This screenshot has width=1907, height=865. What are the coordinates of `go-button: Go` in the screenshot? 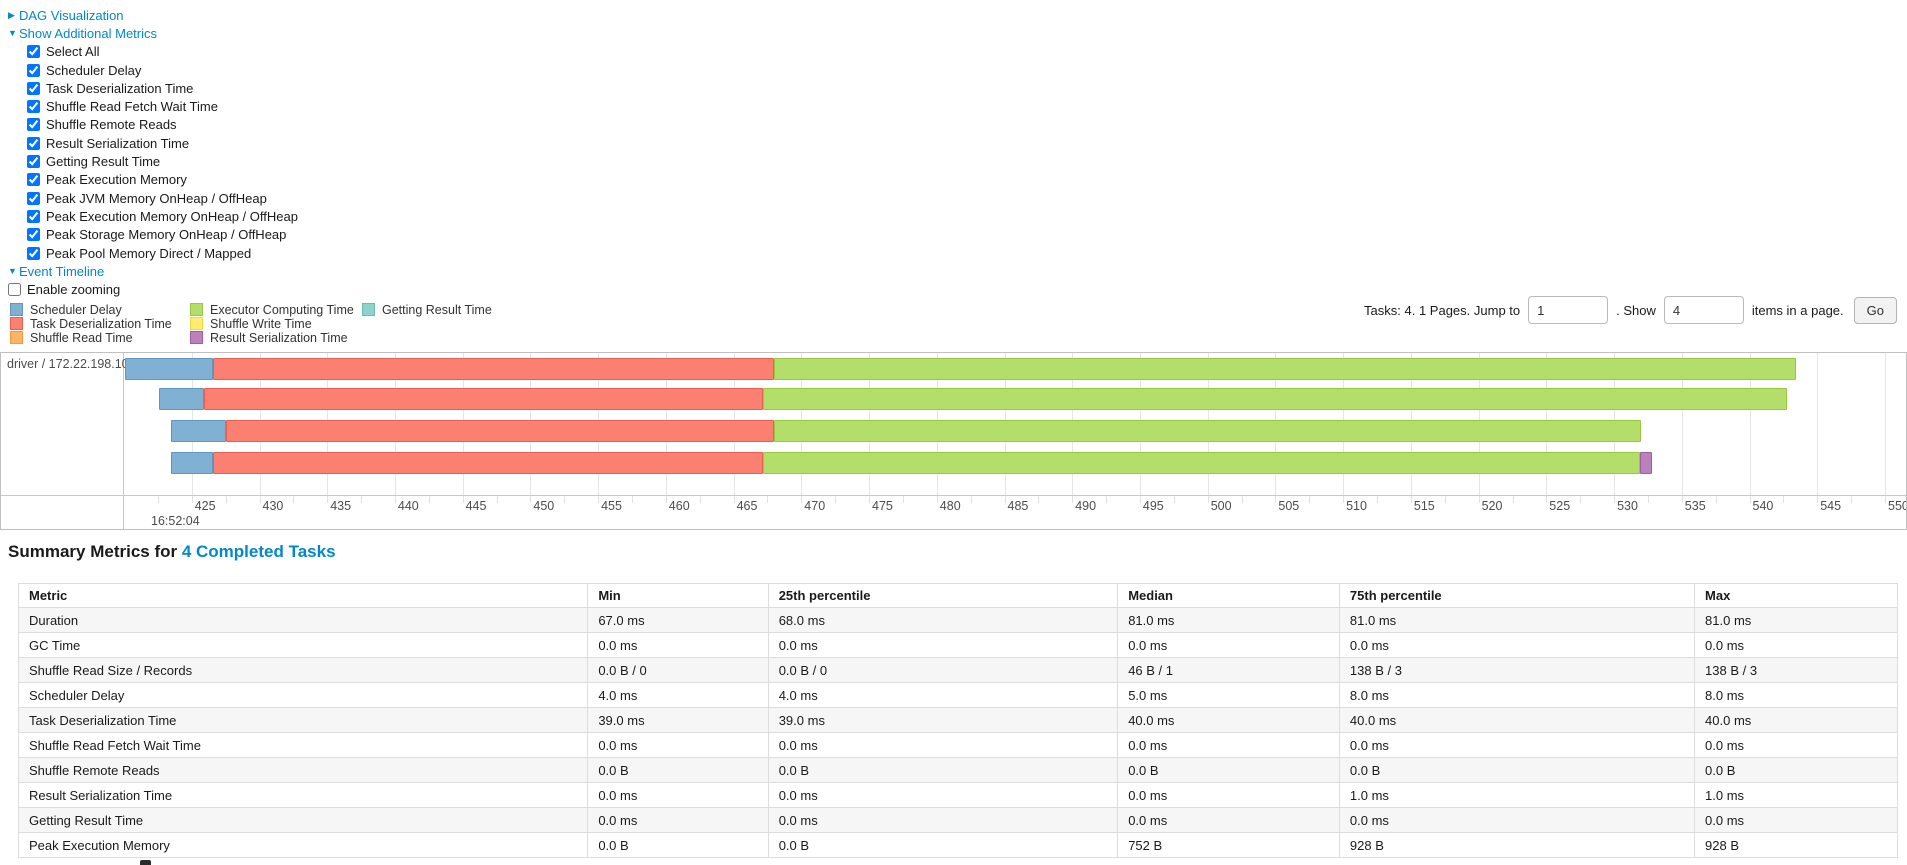 It's located at (1875, 310).